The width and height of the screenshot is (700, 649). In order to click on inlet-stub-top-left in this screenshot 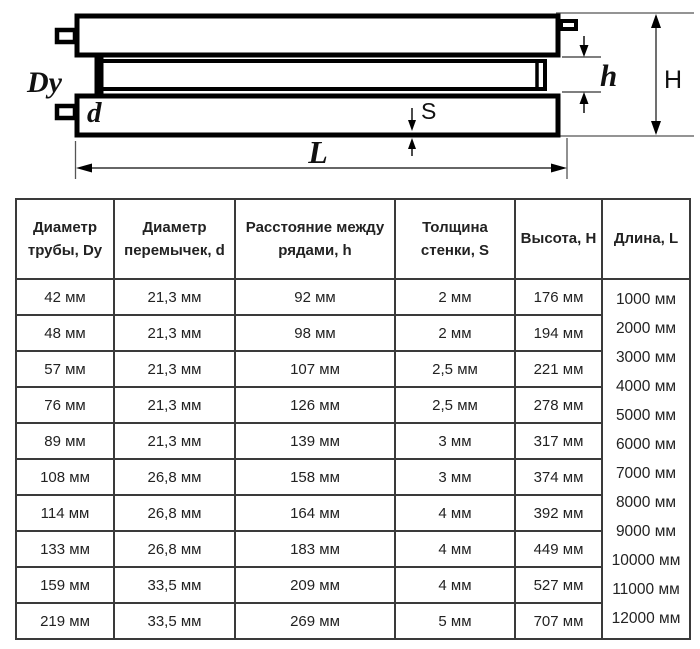, I will do `click(66, 36)`.